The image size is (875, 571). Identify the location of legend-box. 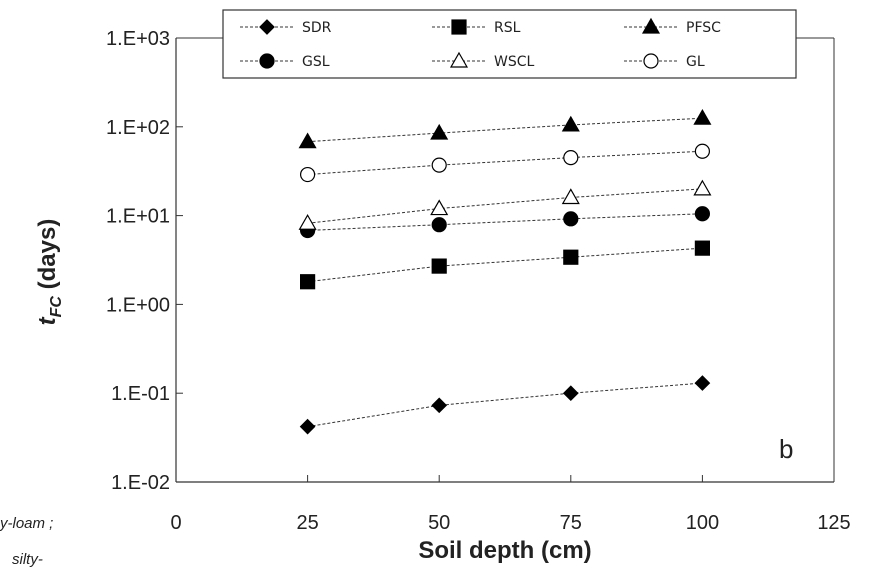
(509, 44).